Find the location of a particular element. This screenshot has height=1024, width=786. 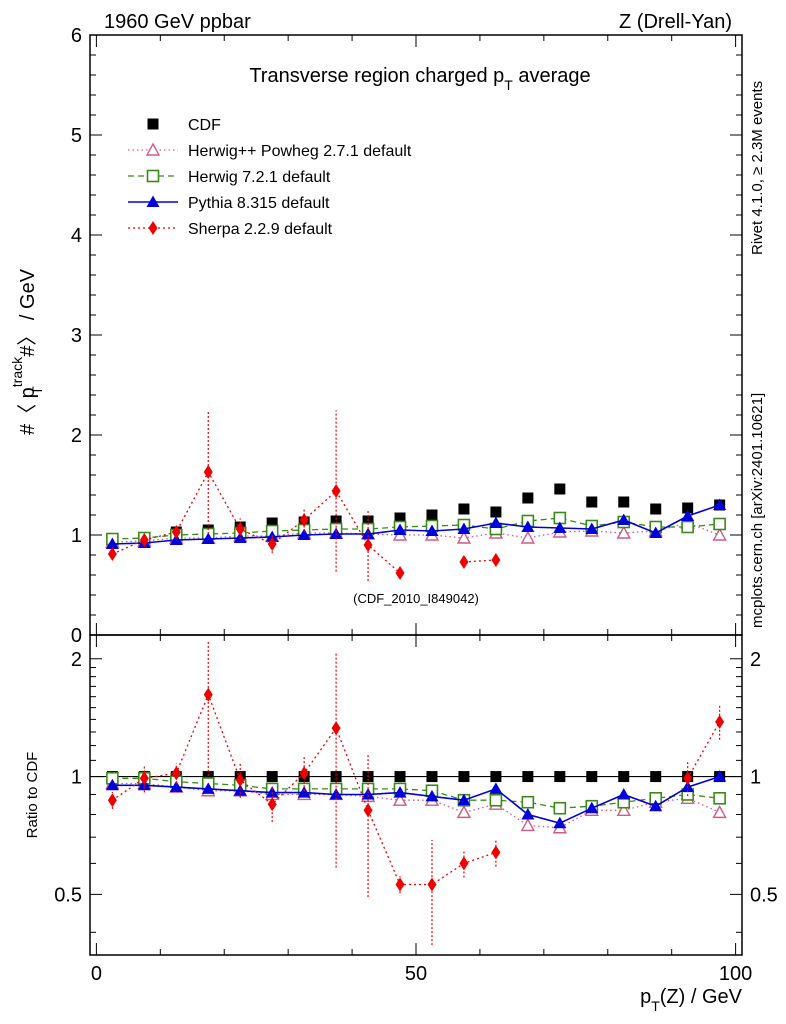

ratio-tick-label-right: 2 is located at coordinates (755, 660).